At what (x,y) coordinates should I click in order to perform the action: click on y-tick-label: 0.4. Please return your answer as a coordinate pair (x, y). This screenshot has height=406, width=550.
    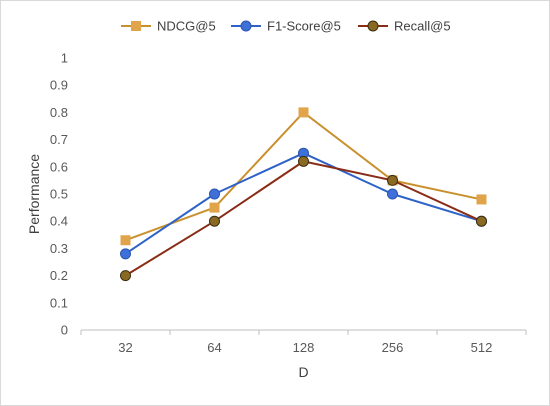
    Looking at the image, I should click on (59, 221).